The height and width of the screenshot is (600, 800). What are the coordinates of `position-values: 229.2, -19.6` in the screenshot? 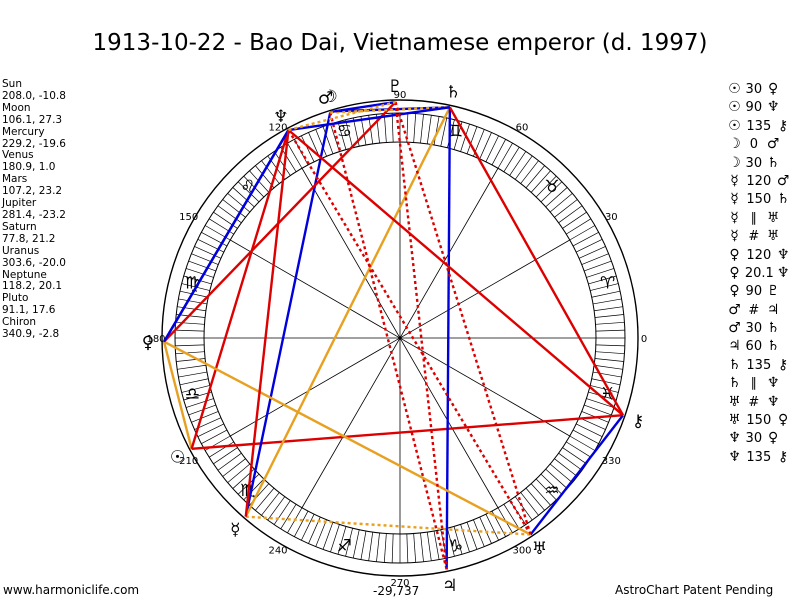 It's located at (34, 143).